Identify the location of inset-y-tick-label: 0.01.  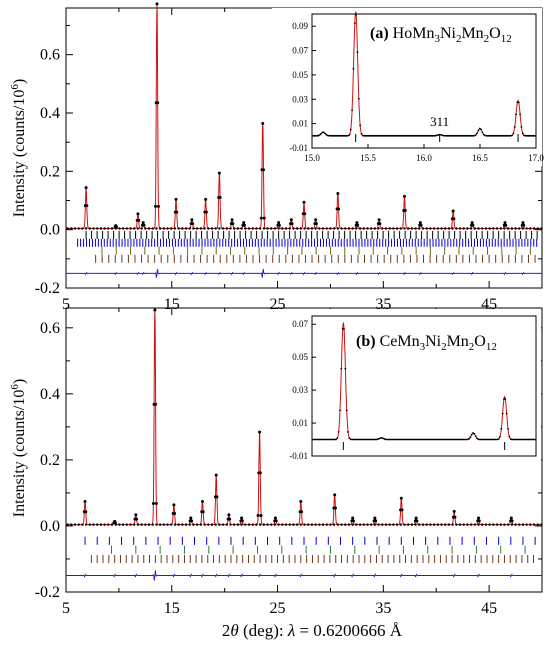
(300, 124).